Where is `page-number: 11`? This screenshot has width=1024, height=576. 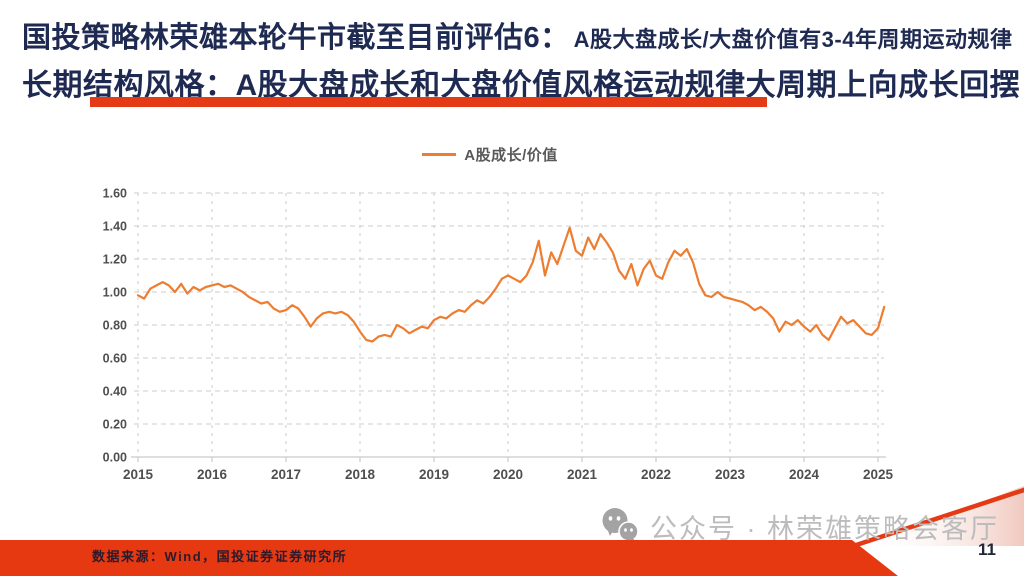 page-number: 11 is located at coordinates (987, 549).